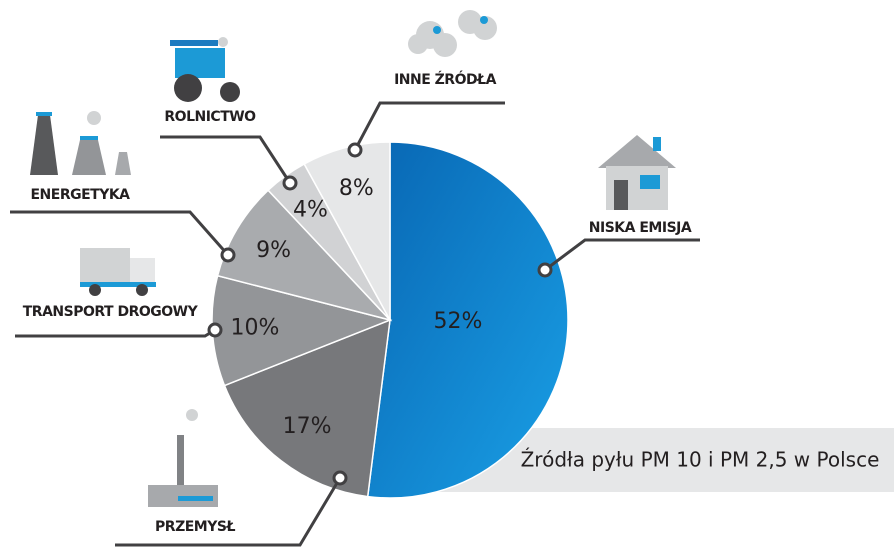 The height and width of the screenshot is (549, 894). I want to click on value-label: 9%, so click(273, 250).